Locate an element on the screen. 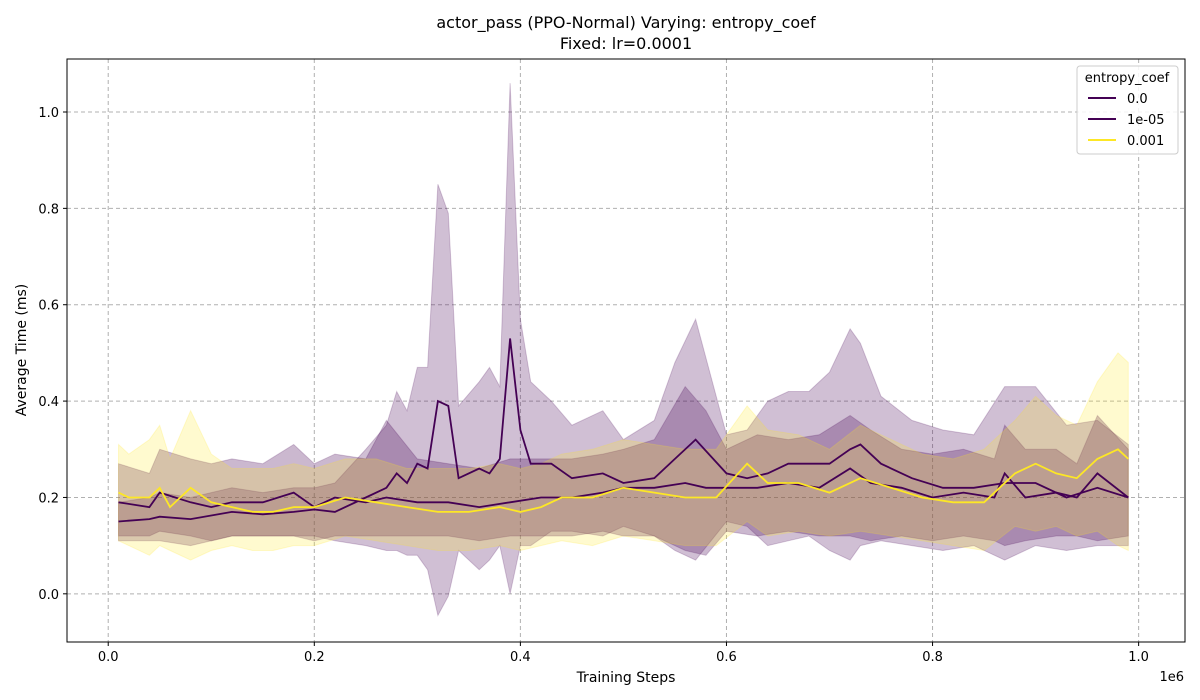  chart-subtitle: Fixed: lr=0.0001 is located at coordinates (626, 43).